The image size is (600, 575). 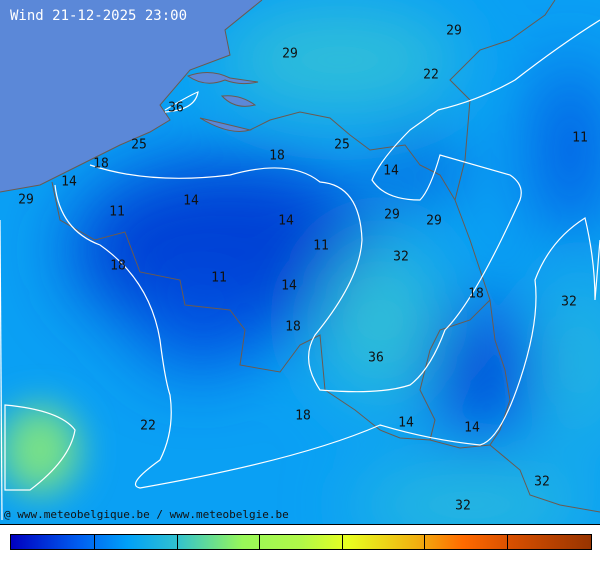 What do you see at coordinates (301, 542) in the screenshot?
I see `color-scale-bar` at bounding box center [301, 542].